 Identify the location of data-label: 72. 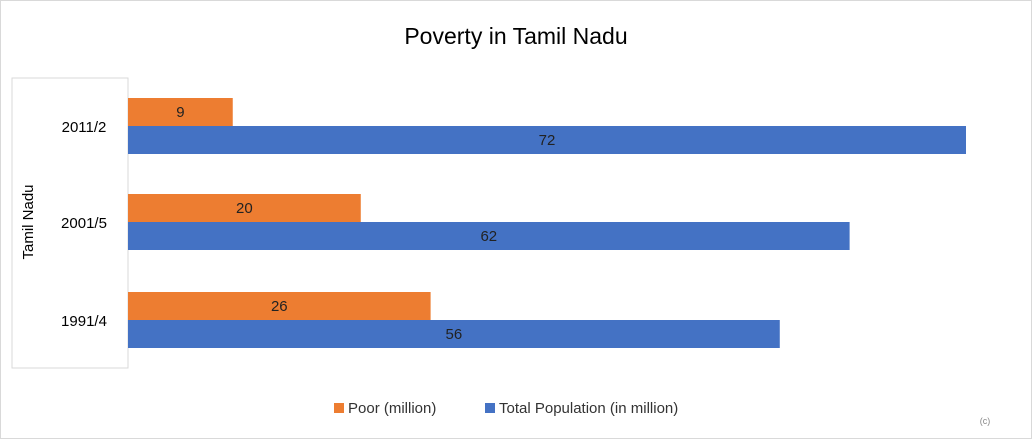
(547, 140).